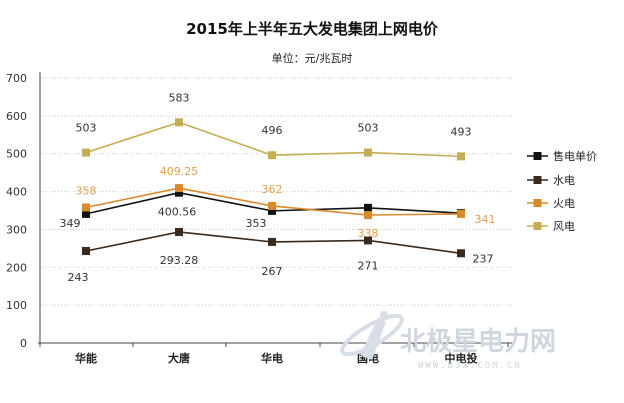 This screenshot has height=403, width=624. Describe the element at coordinates (272, 358) in the screenshot. I see `x-tick-label: 华电` at that location.